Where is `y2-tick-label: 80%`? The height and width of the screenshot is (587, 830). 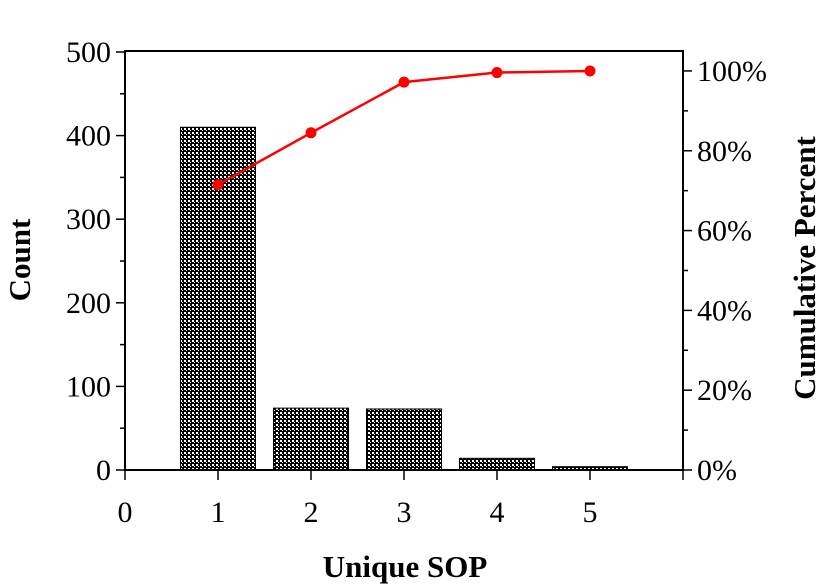 y2-tick-label: 80% is located at coordinates (724, 151).